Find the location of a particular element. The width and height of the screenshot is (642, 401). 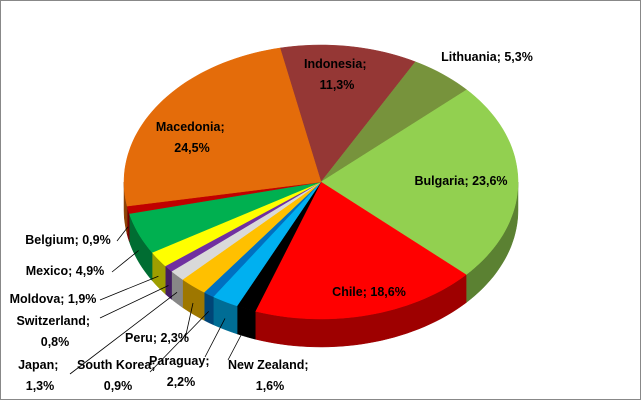

label-category: Paraguay is located at coordinates (177, 361).